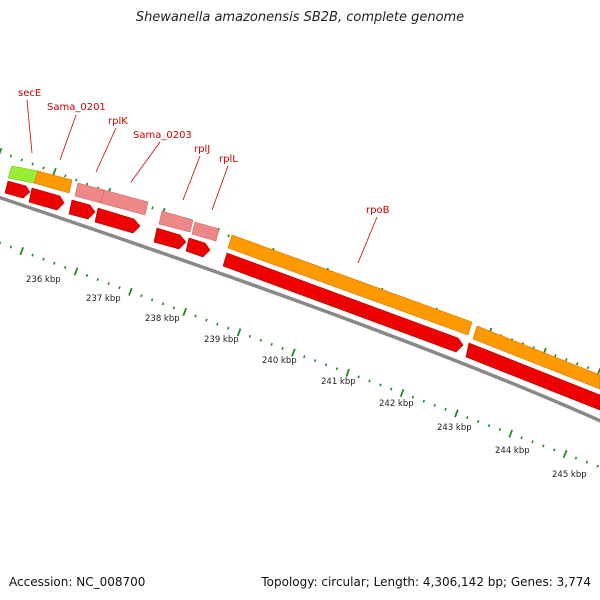 This screenshot has width=600, height=600. Describe the element at coordinates (23, 174) in the screenshot. I see `gene-secE-bar` at that location.